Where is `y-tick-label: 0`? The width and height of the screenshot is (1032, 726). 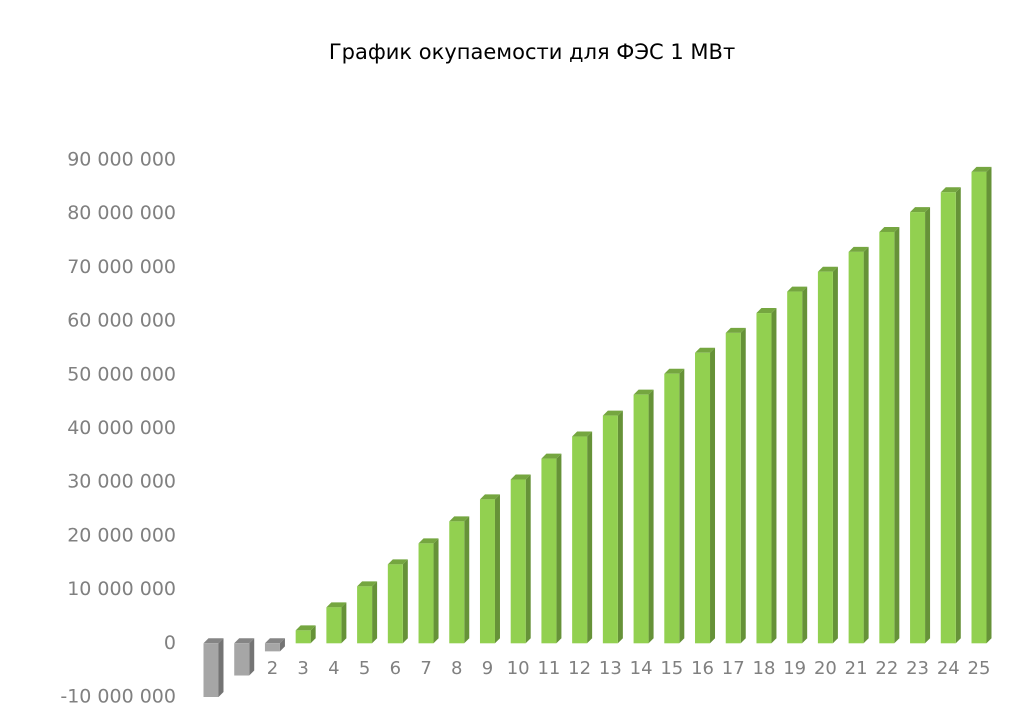 y-tick-label: 0 is located at coordinates (170, 643).